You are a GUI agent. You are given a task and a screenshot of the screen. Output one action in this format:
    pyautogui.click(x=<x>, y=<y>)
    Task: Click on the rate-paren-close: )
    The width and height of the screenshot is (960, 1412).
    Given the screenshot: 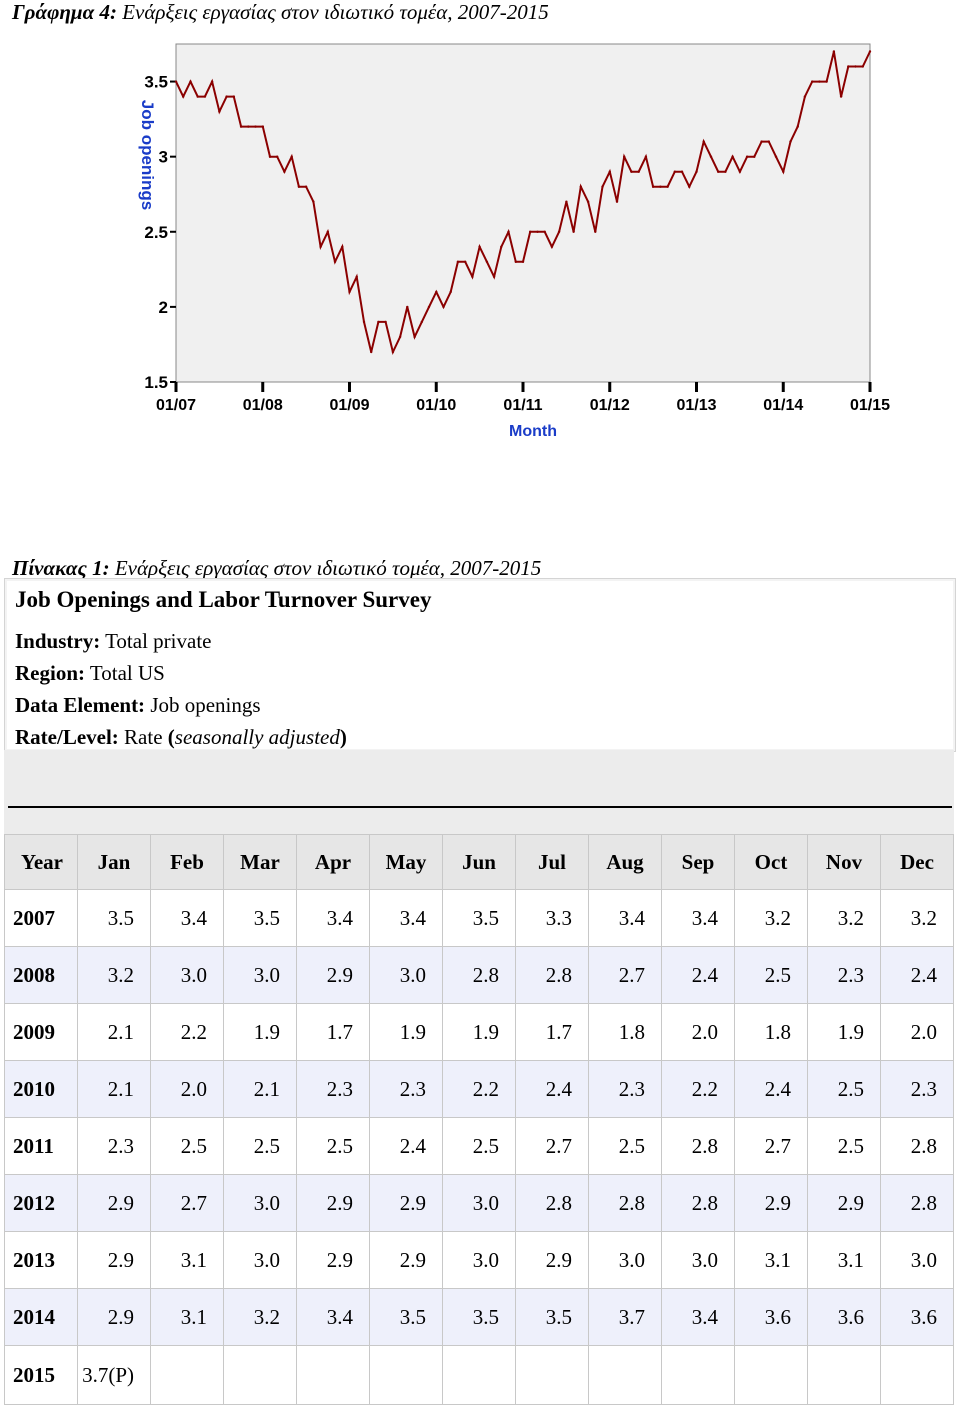 What is the action you would take?
    pyautogui.click(x=343, y=737)
    